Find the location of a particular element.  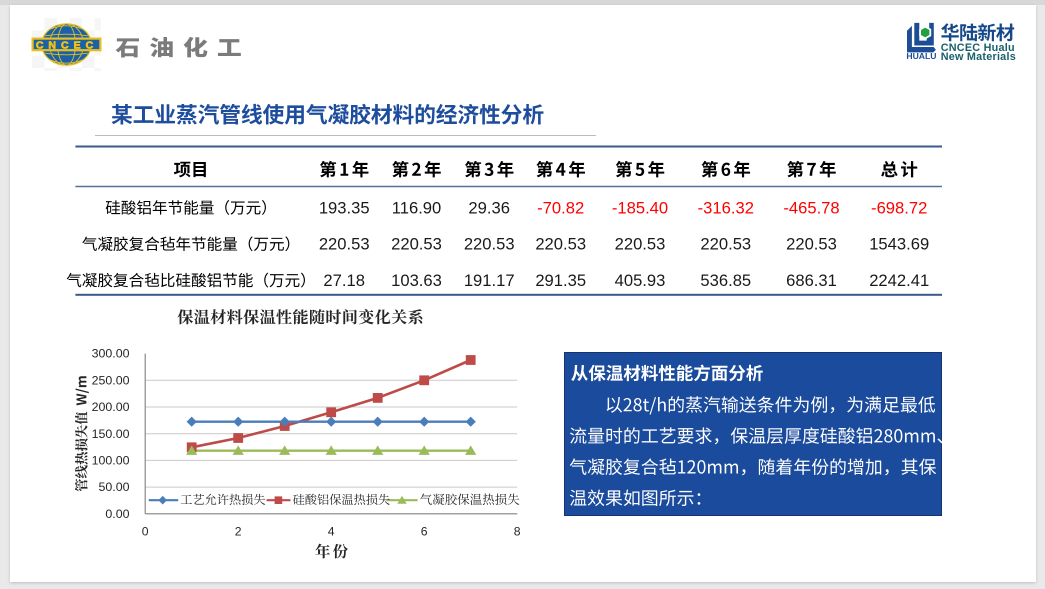

svg-text: -465.78 is located at coordinates (811, 207).